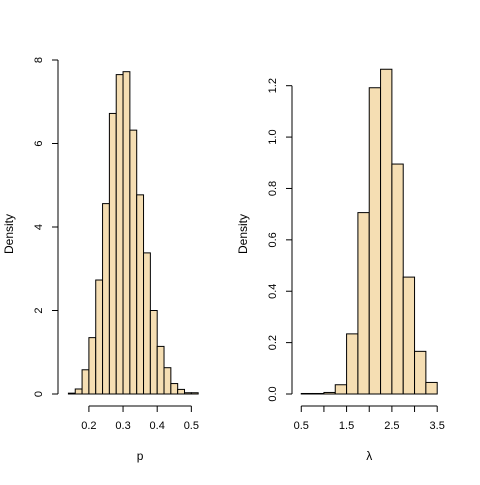  Describe the element at coordinates (273, 239) in the screenshot. I see `panel-2-y-tick-label: 0.6` at that location.